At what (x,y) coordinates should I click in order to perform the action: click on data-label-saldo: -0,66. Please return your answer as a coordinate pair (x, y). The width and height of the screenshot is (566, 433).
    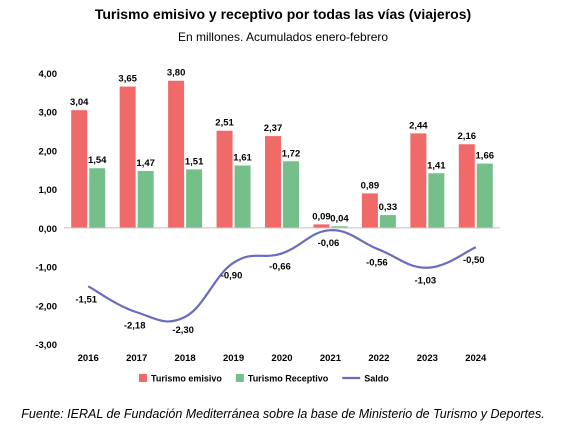
    Looking at the image, I should click on (280, 266).